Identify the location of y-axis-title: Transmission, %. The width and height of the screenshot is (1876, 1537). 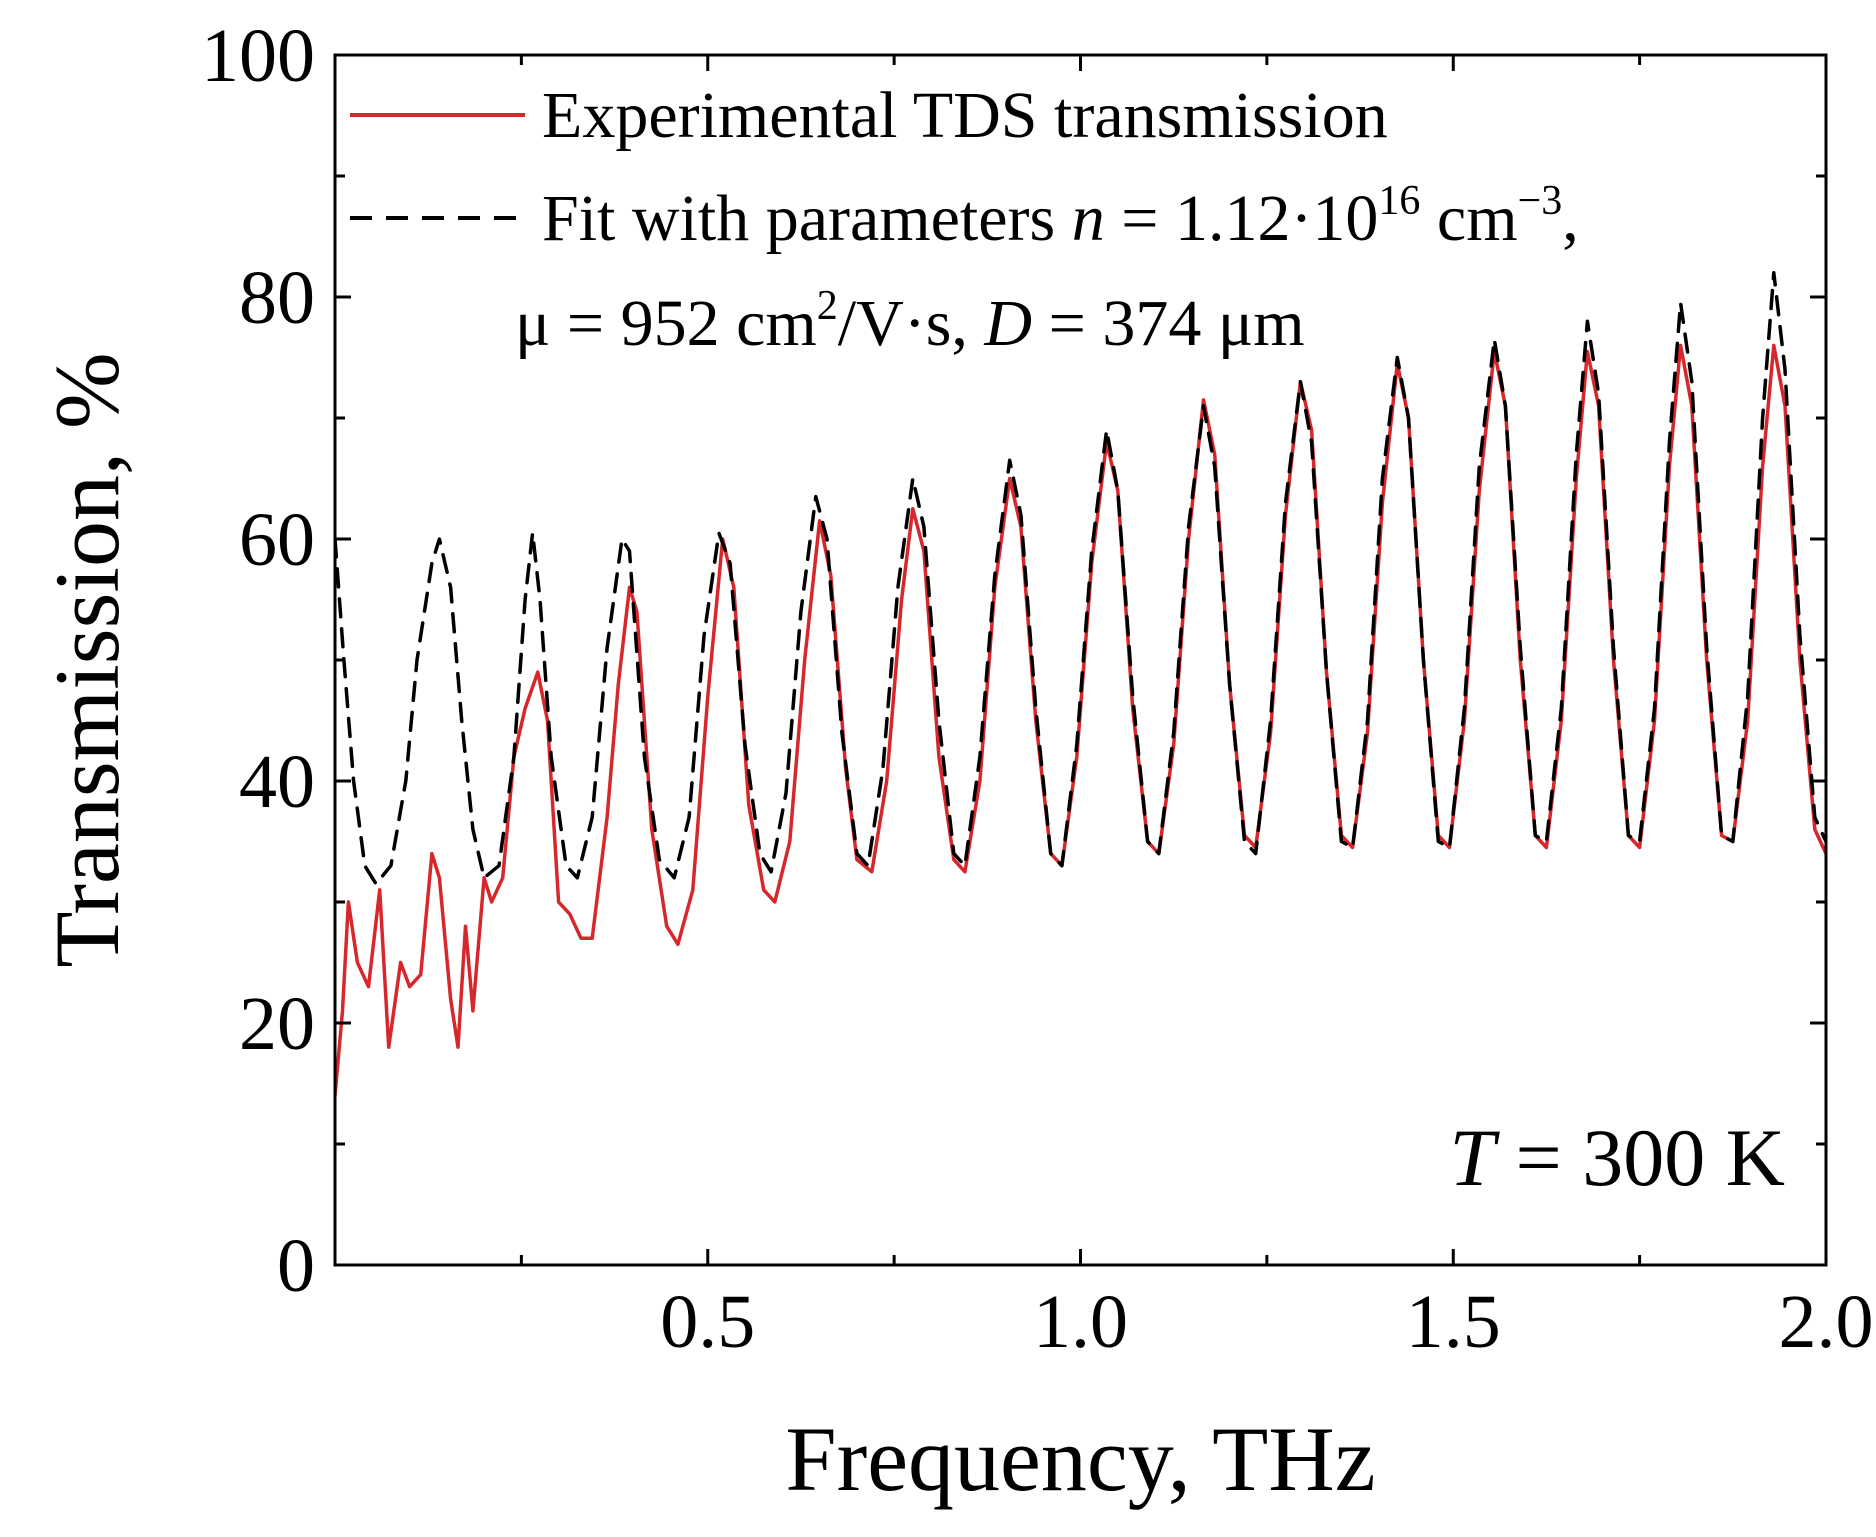
(87, 659).